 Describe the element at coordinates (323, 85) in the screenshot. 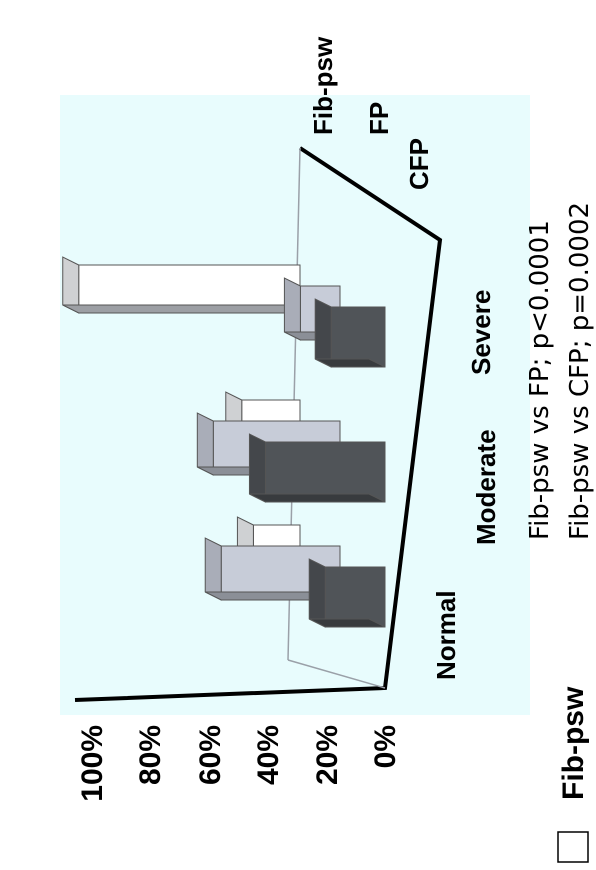

I see `series-label: Fib-psw` at that location.